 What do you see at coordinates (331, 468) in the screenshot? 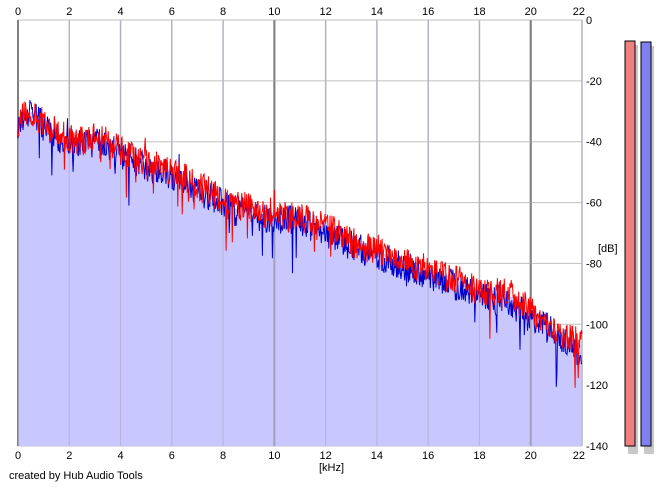
I see `x-axis-label: [kHz]` at bounding box center [331, 468].